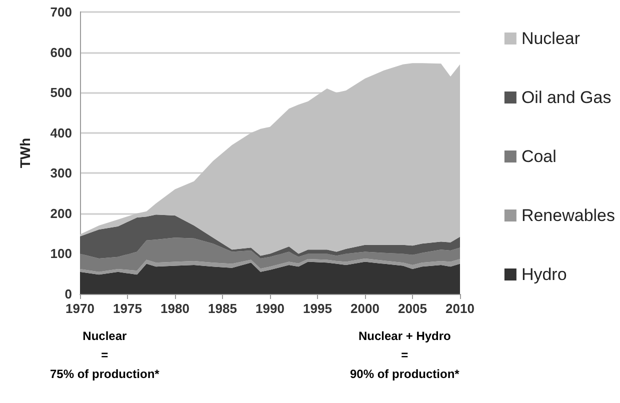 Image resolution: width=620 pixels, height=403 pixels. I want to click on y-tick-label: 200, so click(61, 213).